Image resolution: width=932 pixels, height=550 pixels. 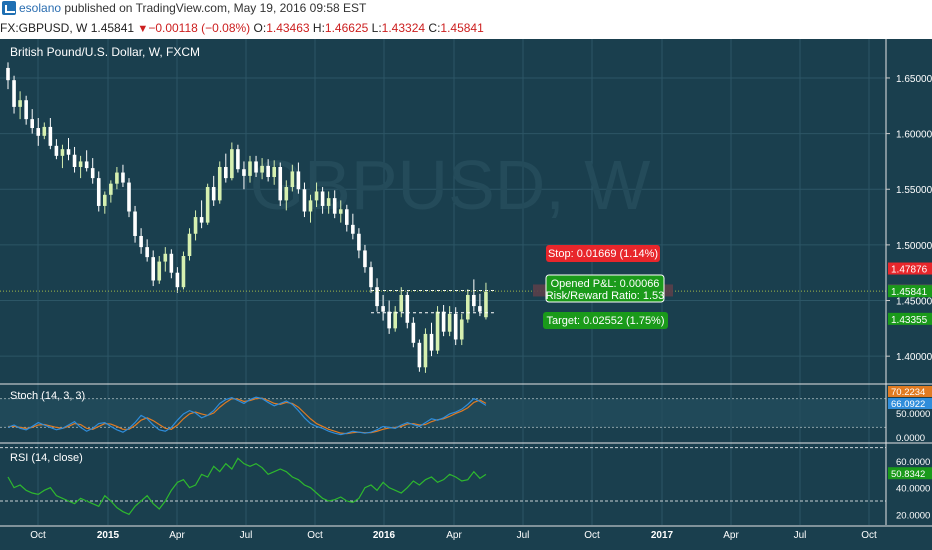 What do you see at coordinates (247, 416) in the screenshot?
I see `stoch-k-line` at bounding box center [247, 416].